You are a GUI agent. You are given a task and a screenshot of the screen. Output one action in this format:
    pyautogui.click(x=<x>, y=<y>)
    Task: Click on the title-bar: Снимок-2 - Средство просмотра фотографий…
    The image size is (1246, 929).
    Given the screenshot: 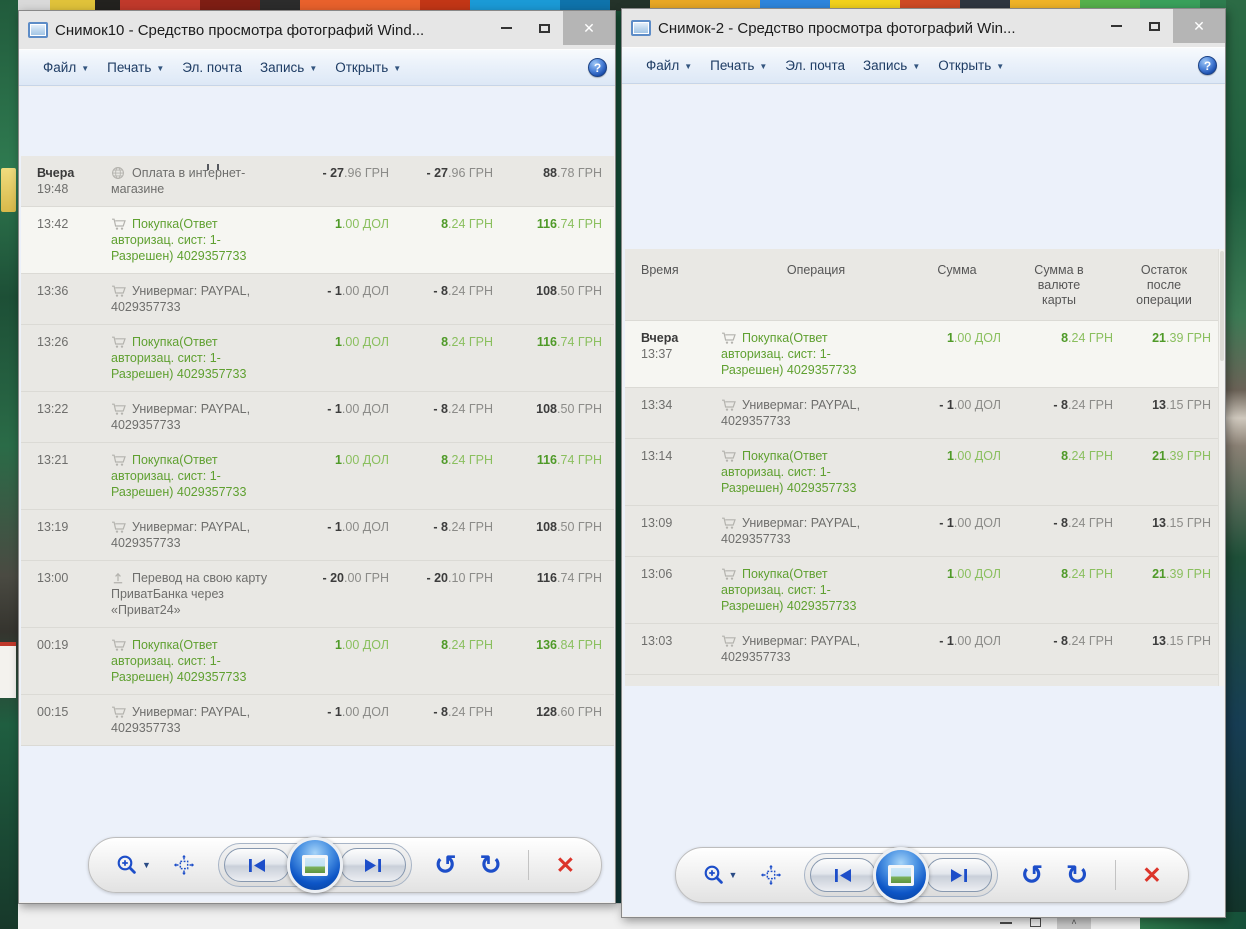 What is the action you would take?
    pyautogui.click(x=923, y=28)
    